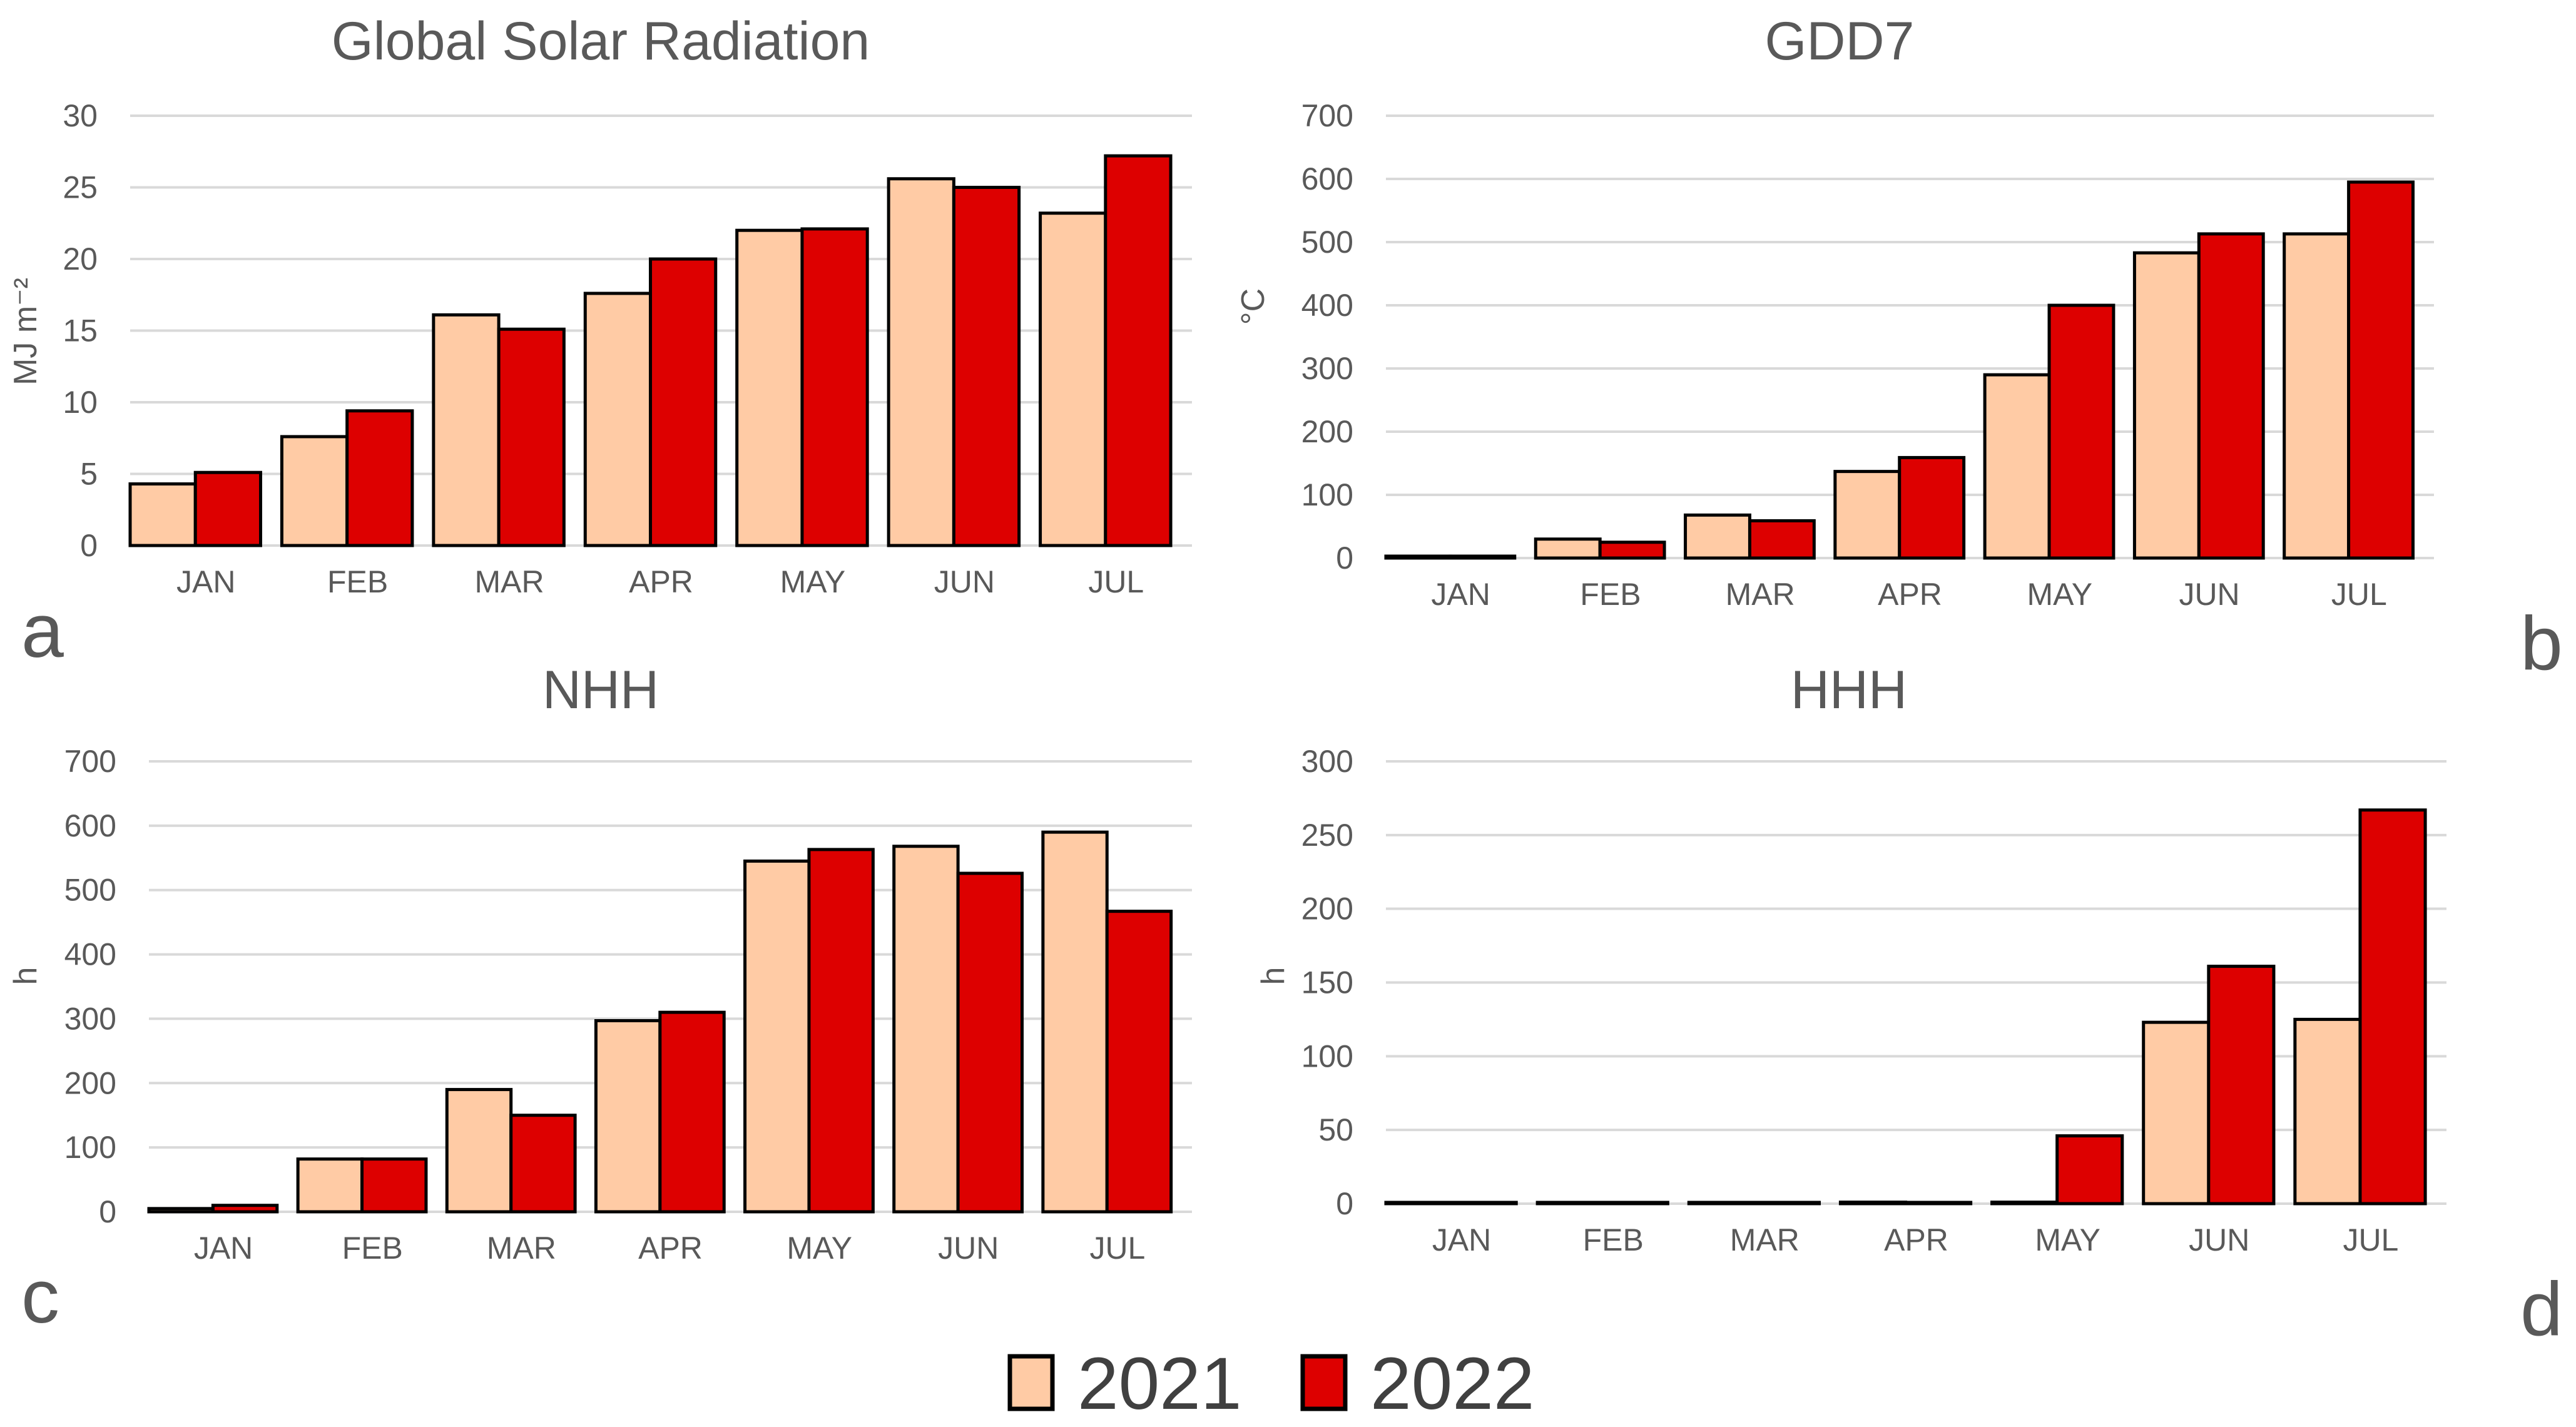  Describe the element at coordinates (2541, 643) in the screenshot. I see `panel-letter-b: b` at that location.